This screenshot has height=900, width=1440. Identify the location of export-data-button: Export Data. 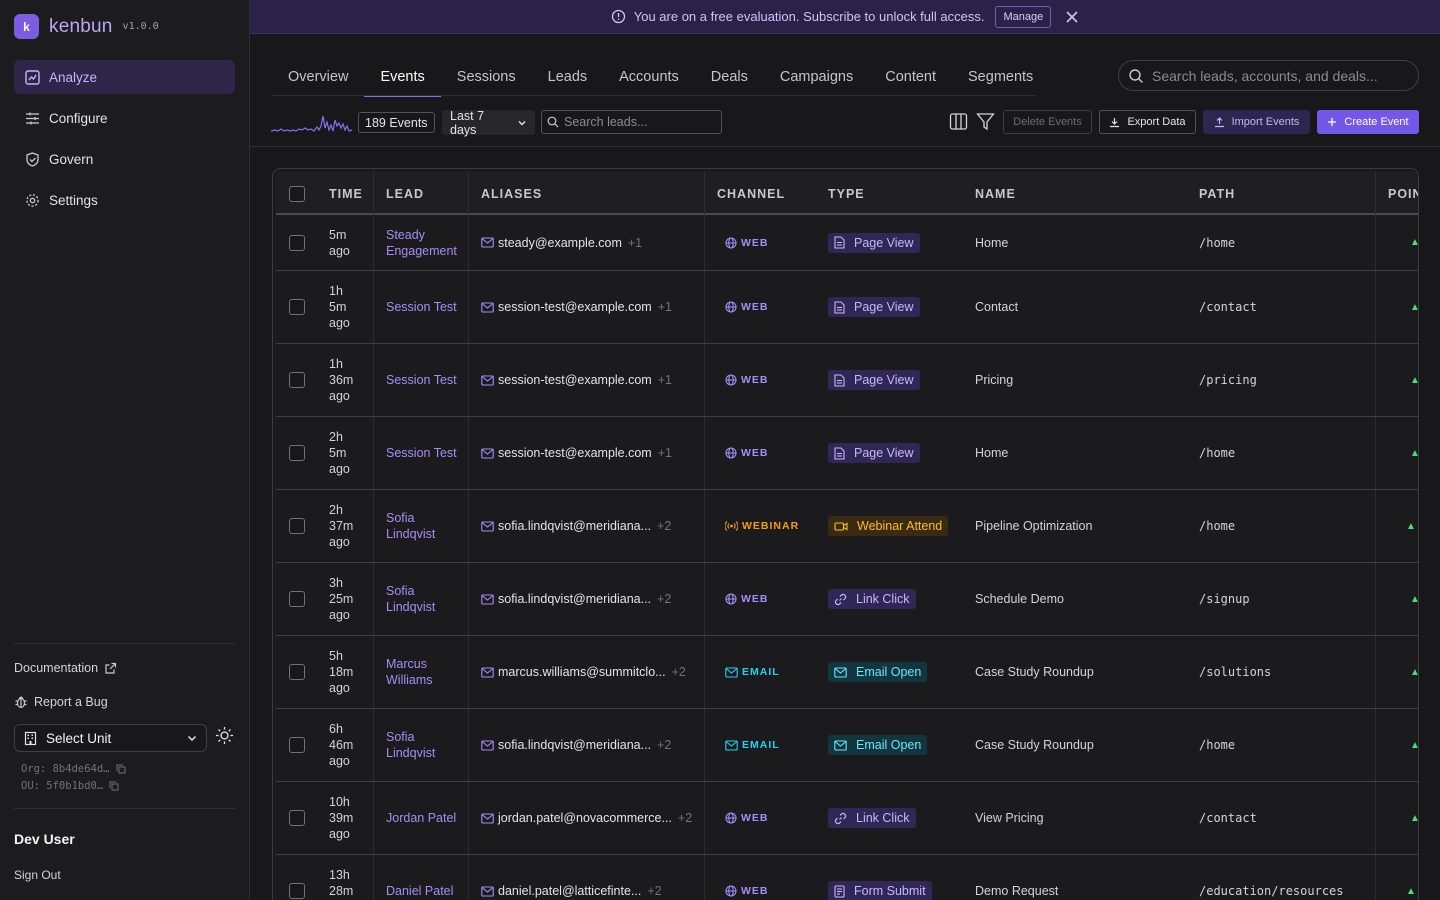
(1147, 122).